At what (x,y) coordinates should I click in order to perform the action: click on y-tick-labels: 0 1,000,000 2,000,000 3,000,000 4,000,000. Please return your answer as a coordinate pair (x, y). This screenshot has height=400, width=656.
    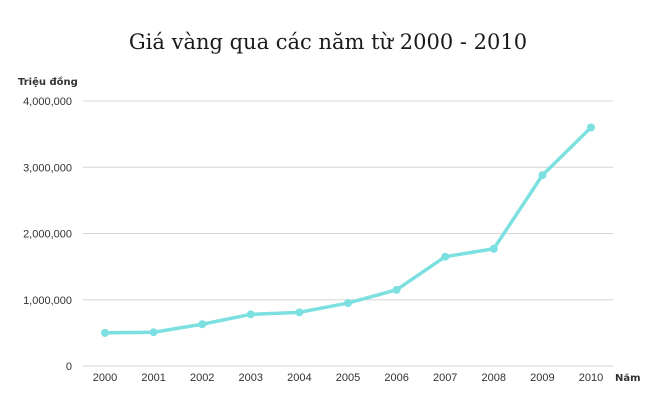
    Looking at the image, I should click on (47, 234).